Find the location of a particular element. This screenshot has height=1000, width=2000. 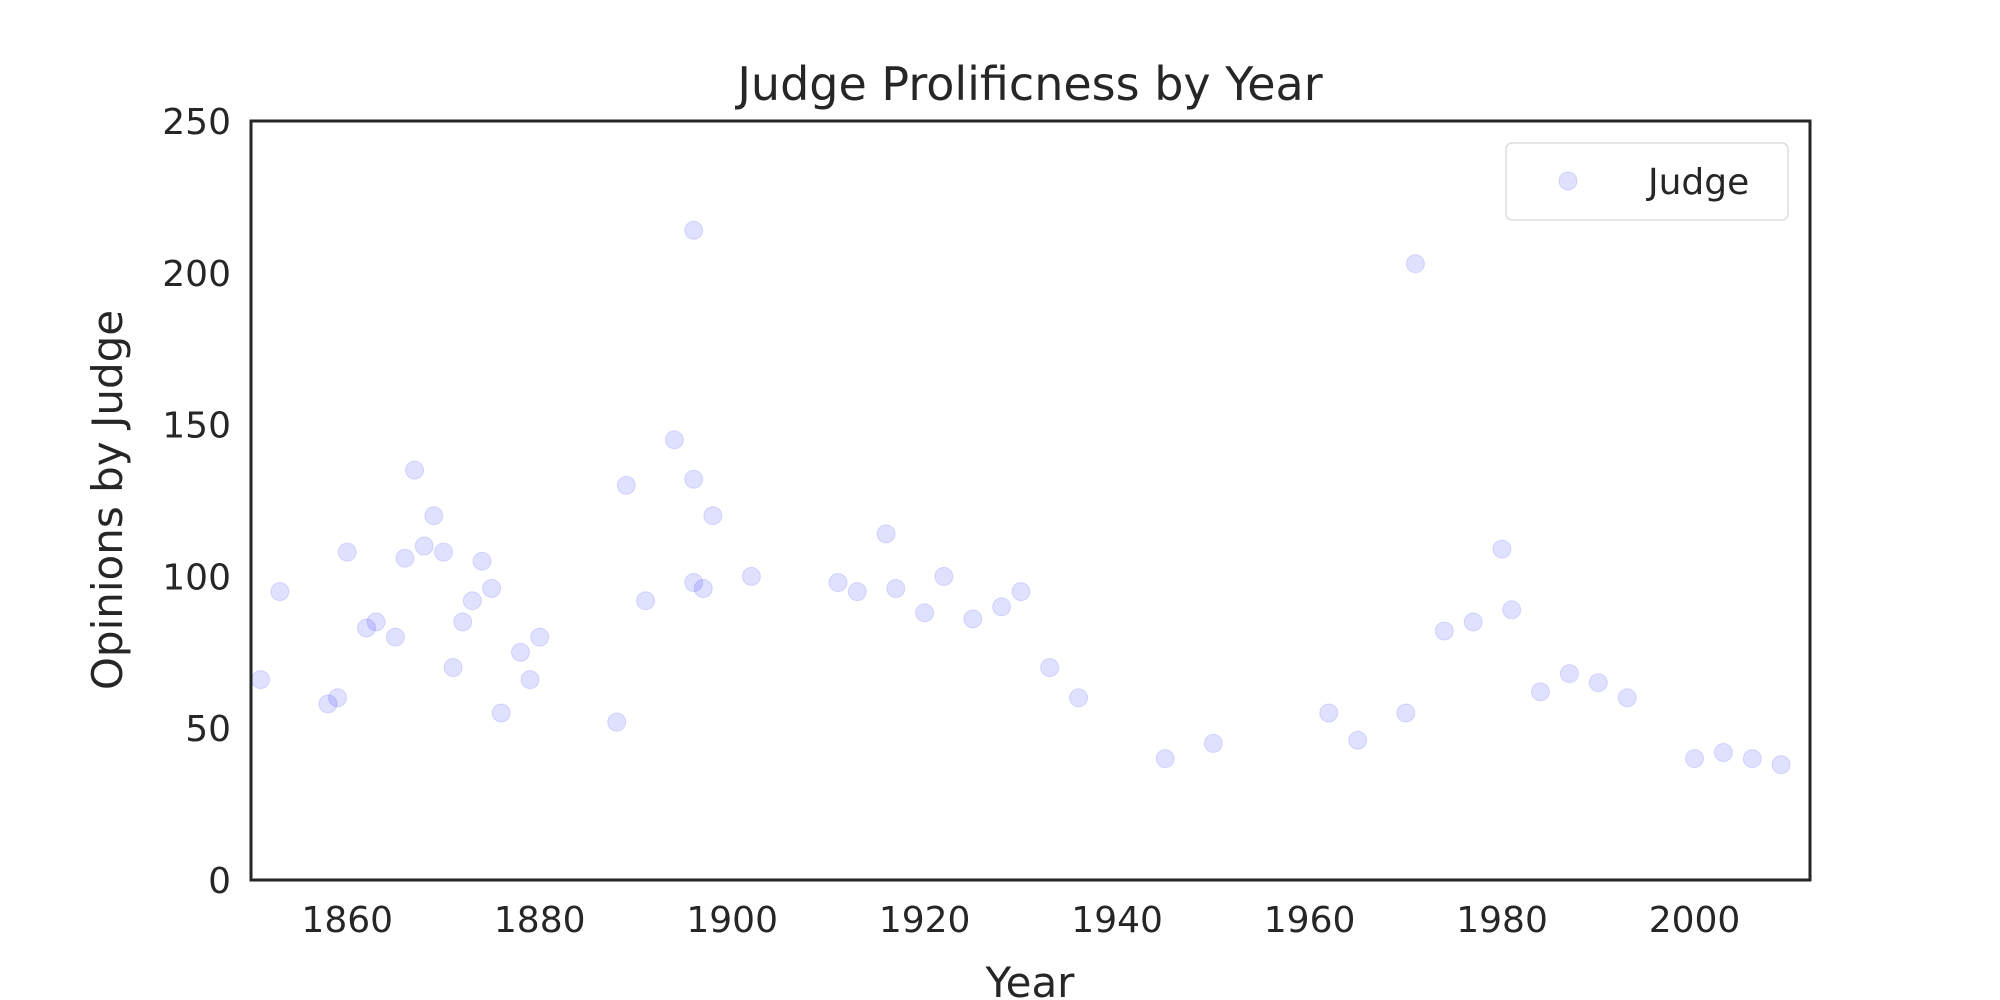

x-axis-ticks: 1860 1880 1900 1920 1940 1960 1980 2000 is located at coordinates (1020, 920).